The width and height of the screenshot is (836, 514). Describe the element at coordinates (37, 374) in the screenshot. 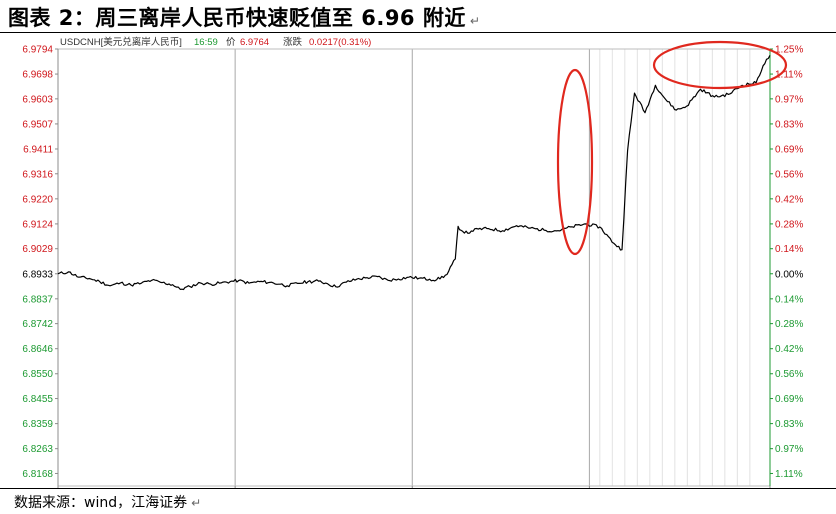

I see `y-tick-label: 6.8550` at that location.